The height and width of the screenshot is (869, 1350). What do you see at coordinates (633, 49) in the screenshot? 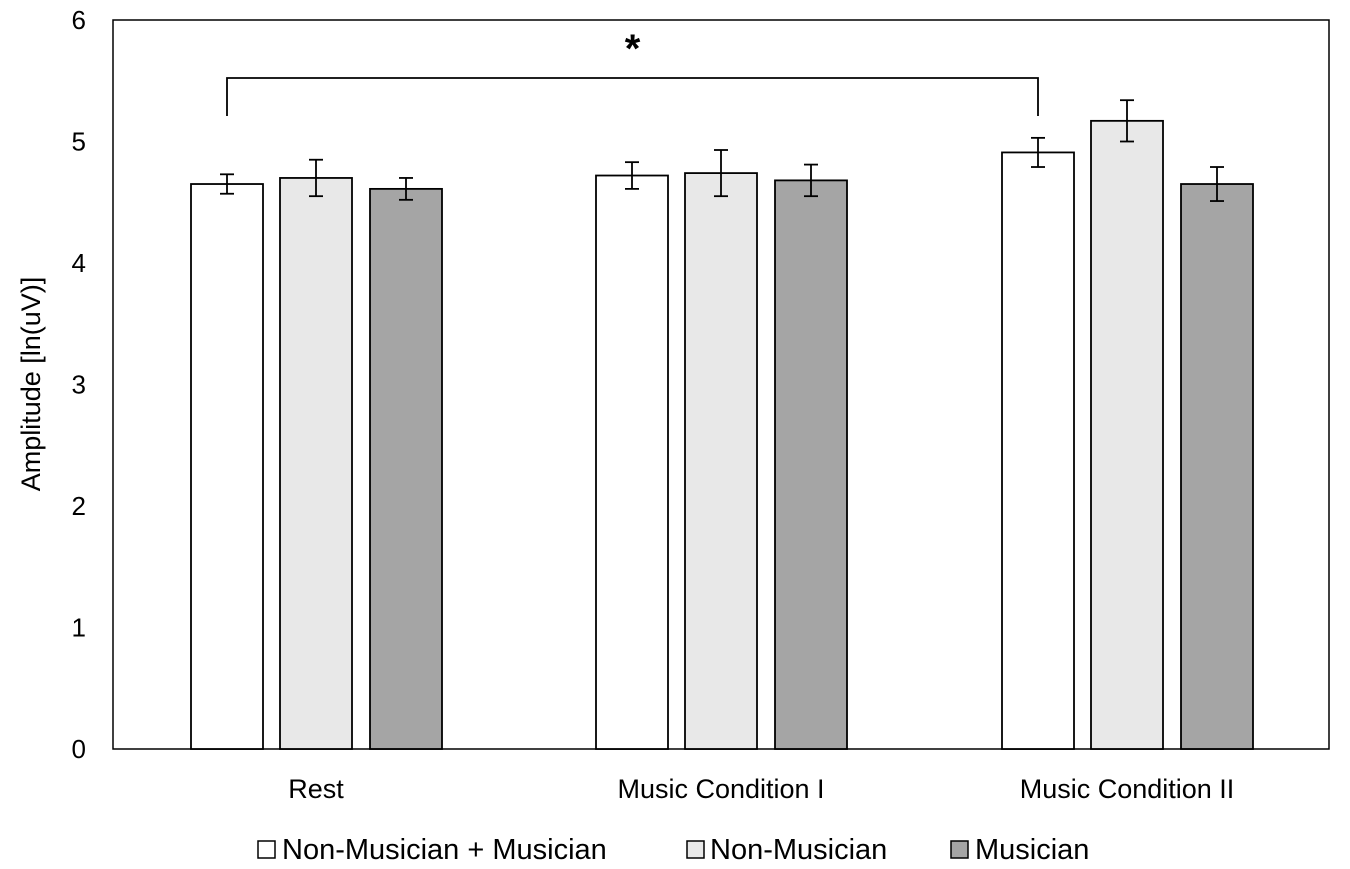
I see `significance-star: *` at bounding box center [633, 49].